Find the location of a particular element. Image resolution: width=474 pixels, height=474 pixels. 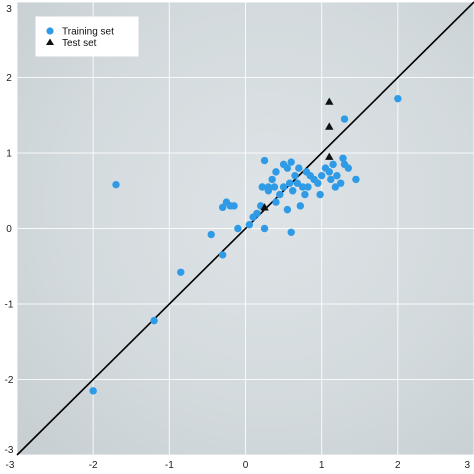

legend-test-marker is located at coordinates (50, 41).